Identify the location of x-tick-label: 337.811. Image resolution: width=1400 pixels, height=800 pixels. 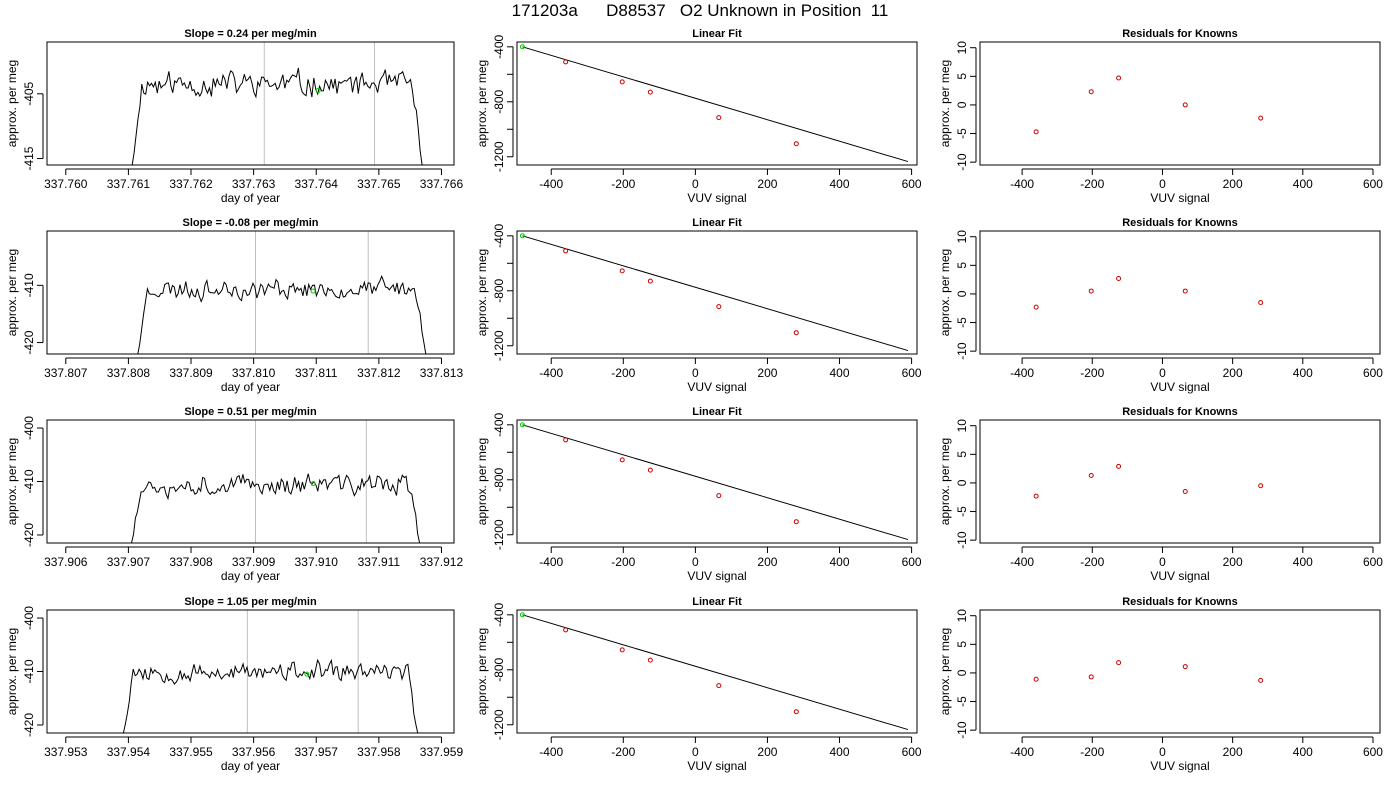
(316, 373).